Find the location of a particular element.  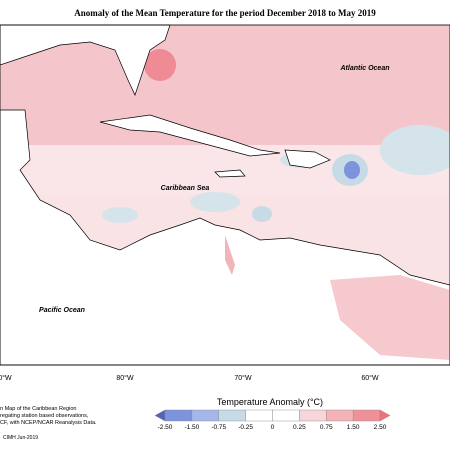

longitude-label: 0°W is located at coordinates (6, 378).